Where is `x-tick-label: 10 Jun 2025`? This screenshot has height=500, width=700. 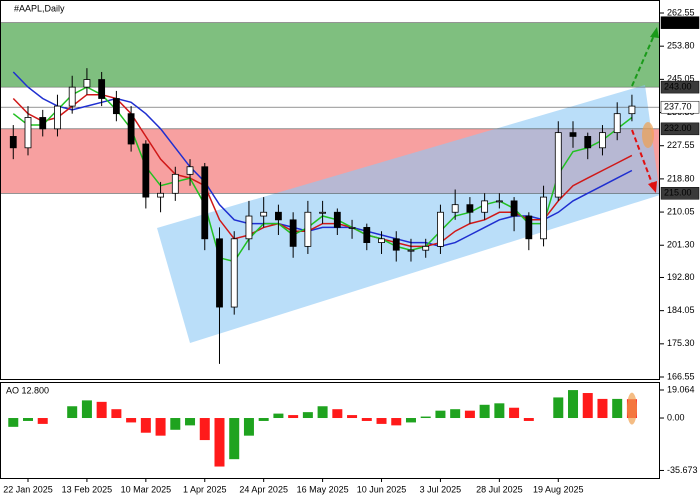 x-tick-label: 10 Jun 2025 is located at coordinates (382, 489).